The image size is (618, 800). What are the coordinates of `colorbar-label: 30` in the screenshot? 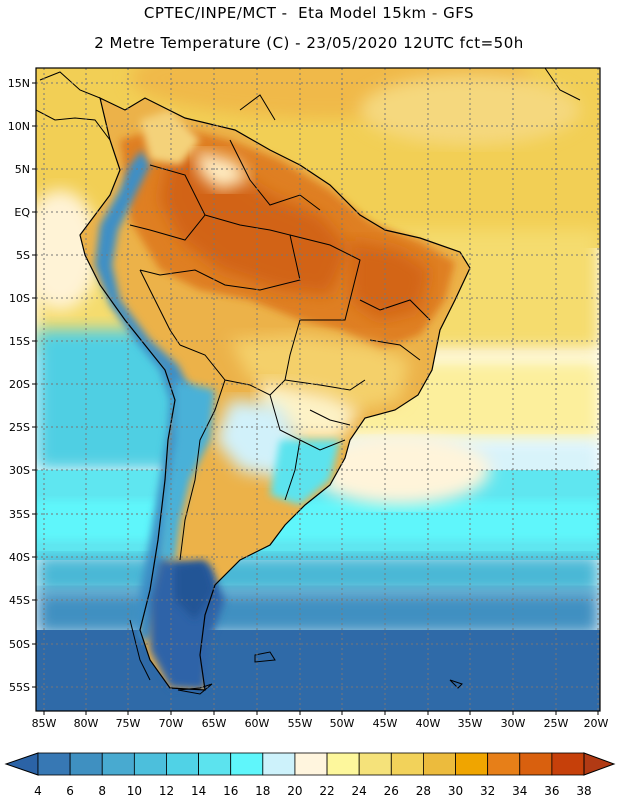 It's located at (455, 791).